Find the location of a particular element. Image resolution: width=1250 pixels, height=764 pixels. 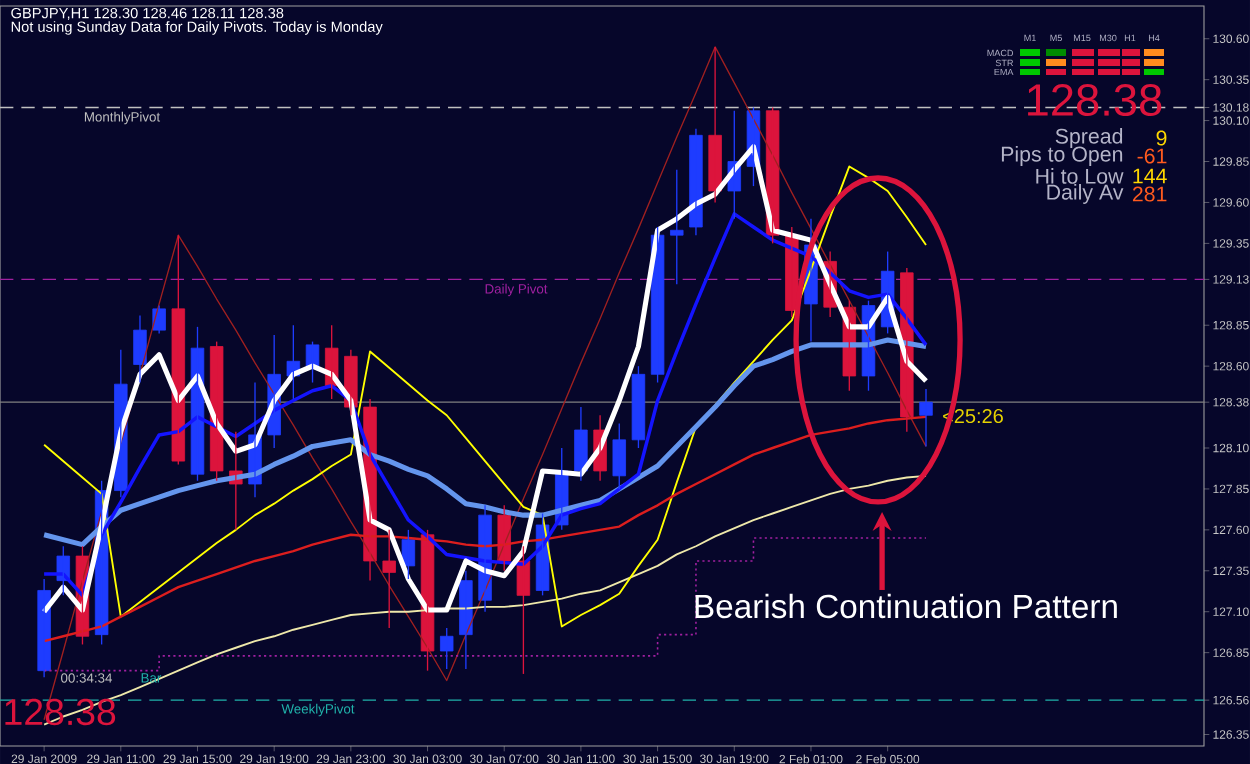

text: 281 is located at coordinates (1149, 194).